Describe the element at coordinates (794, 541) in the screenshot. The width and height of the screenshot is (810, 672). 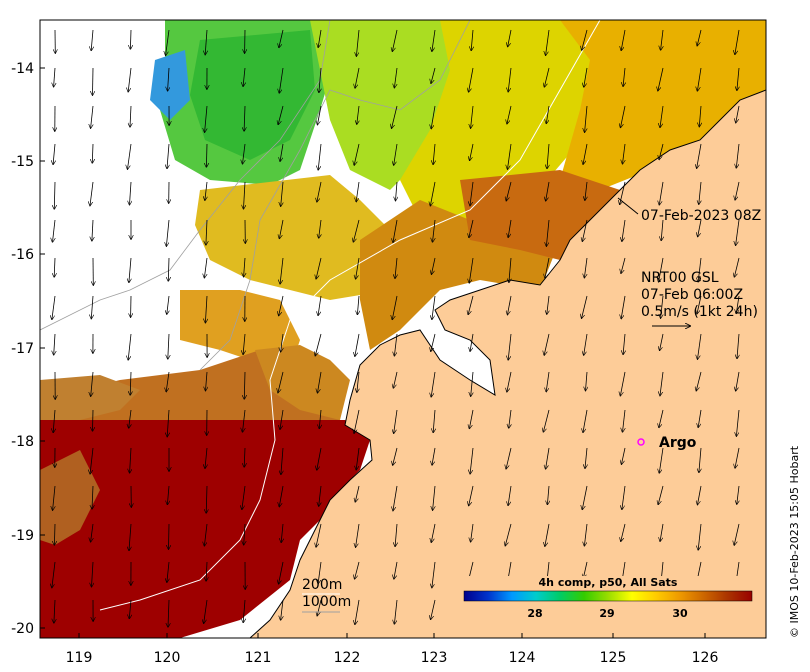
I see `credit-label: © IMOS 10-Feb-2023 15:05 Hobart` at that location.